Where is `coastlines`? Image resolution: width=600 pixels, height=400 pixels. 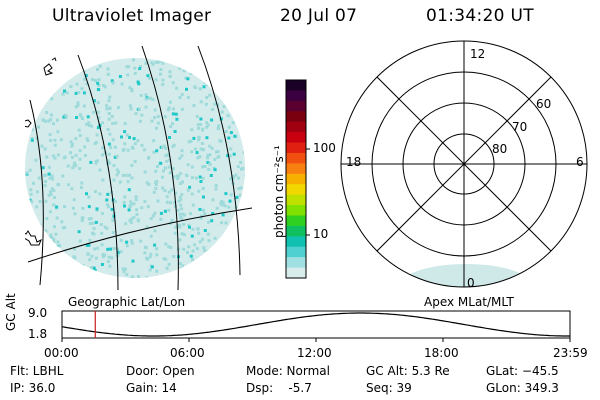 coastlines is located at coordinates (41, 151).